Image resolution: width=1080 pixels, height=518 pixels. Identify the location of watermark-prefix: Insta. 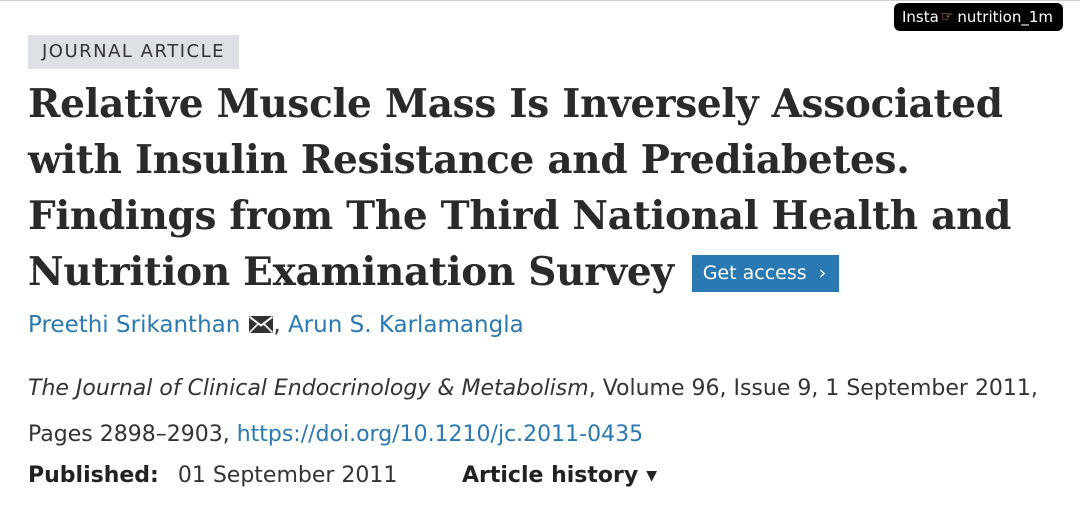
(920, 17).